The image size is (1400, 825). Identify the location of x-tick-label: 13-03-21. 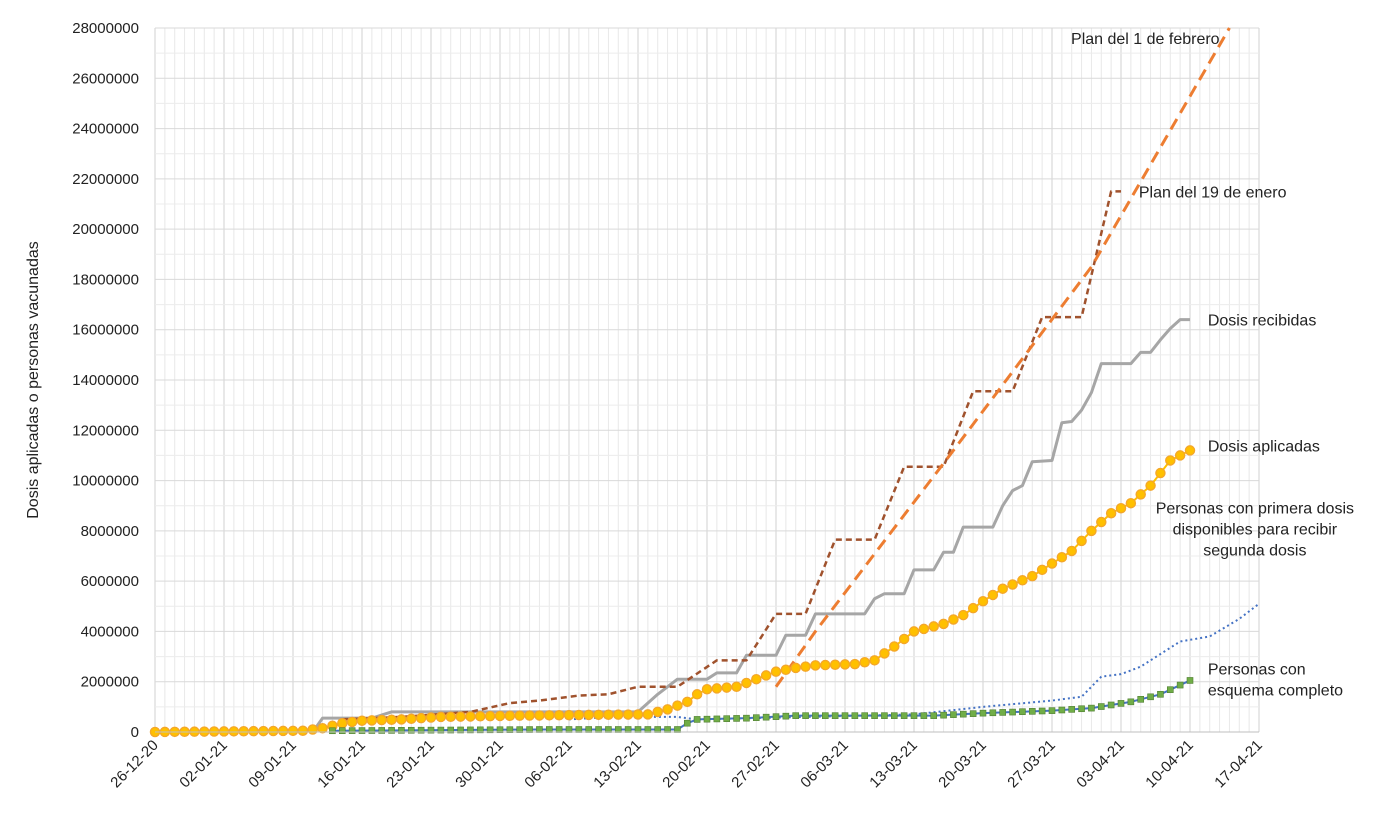
(893, 764).